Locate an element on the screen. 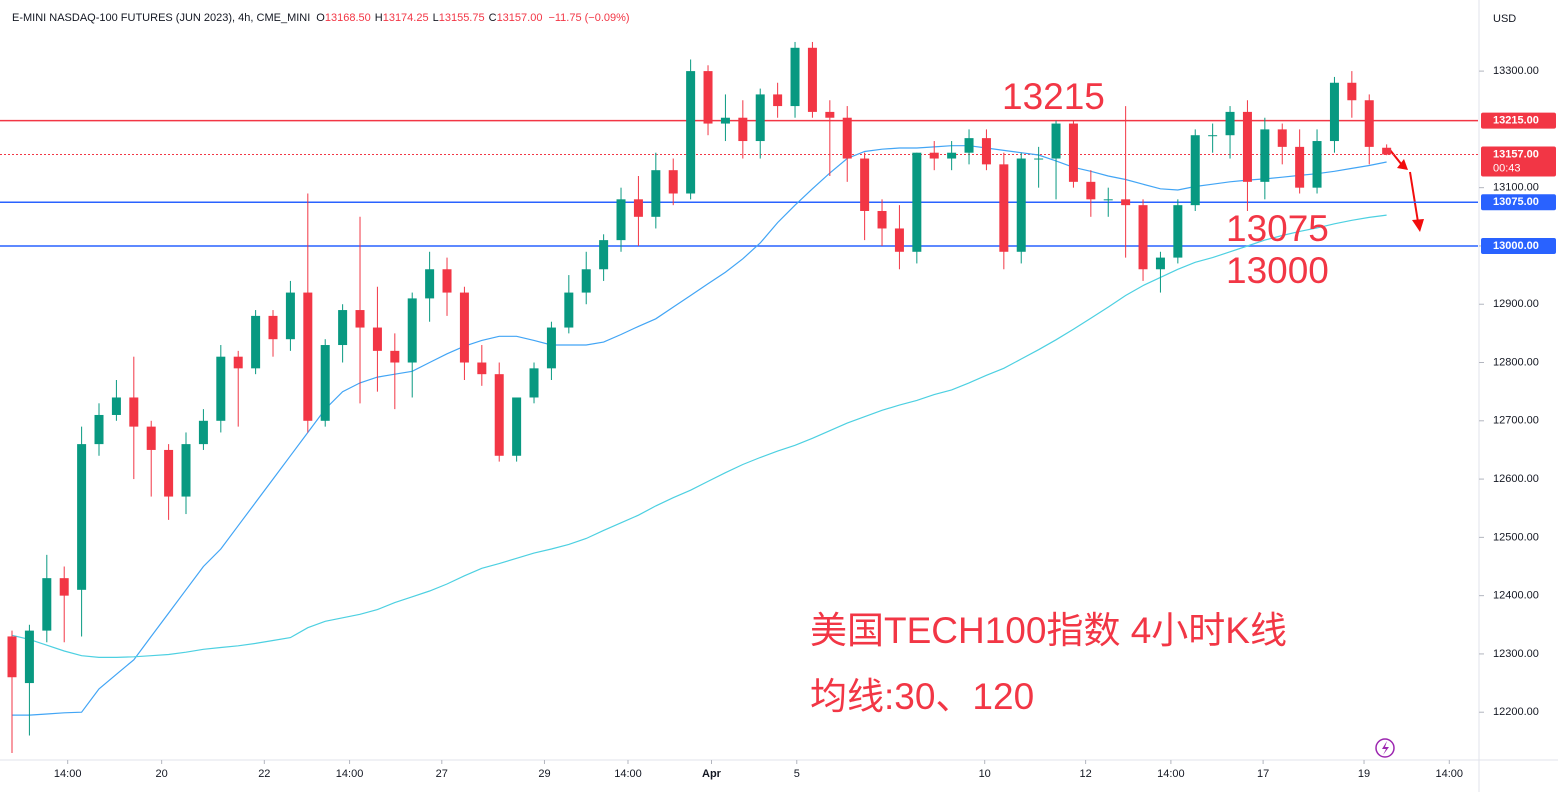  currency: USD is located at coordinates (1504, 19).